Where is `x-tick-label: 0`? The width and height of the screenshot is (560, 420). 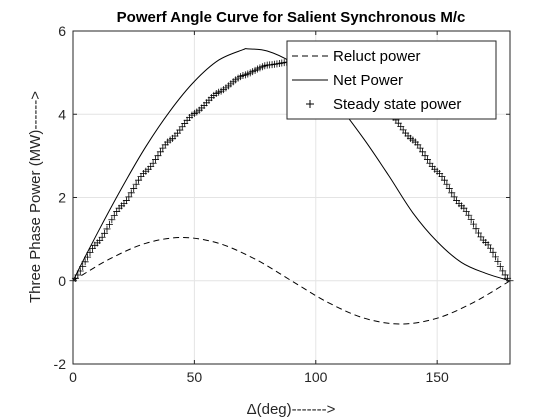 x-tick-label: 0 is located at coordinates (73, 377).